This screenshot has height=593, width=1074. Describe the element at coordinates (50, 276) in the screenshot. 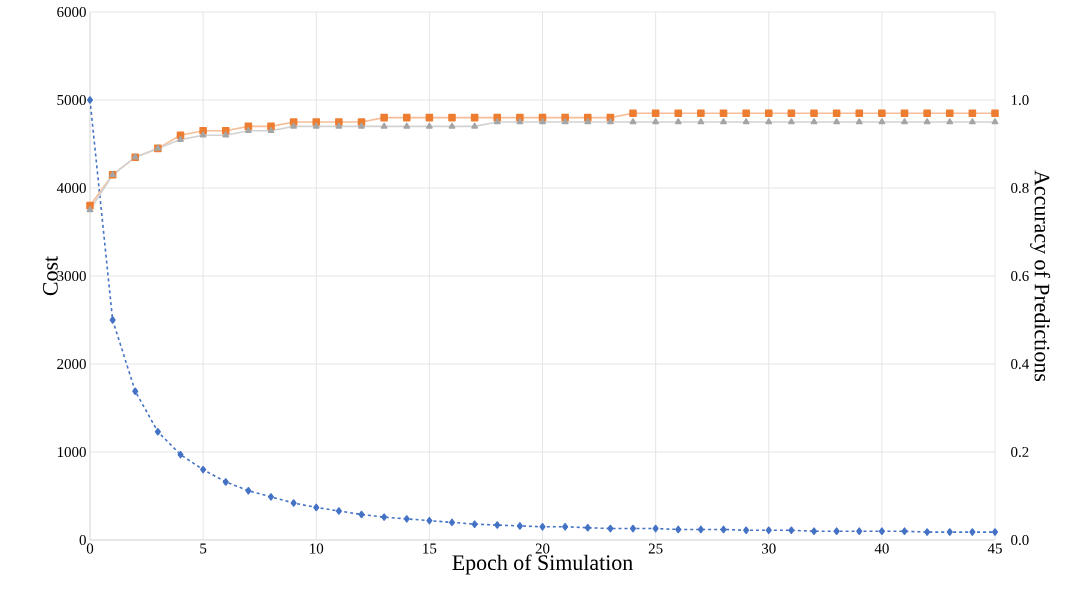

I see `y-axis-title: Cost` at that location.